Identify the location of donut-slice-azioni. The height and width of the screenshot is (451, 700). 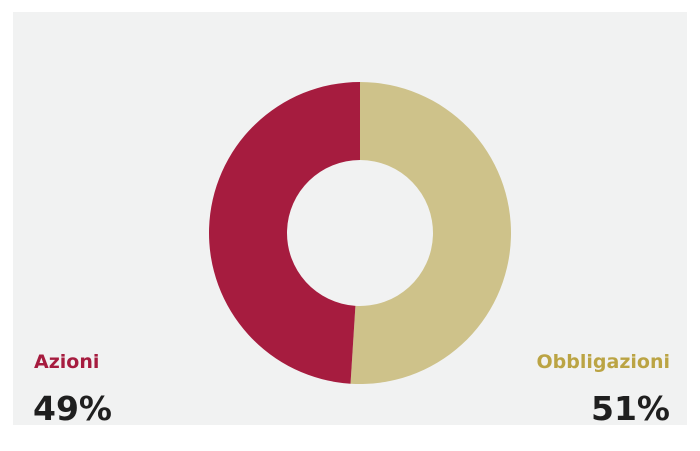
(284, 233).